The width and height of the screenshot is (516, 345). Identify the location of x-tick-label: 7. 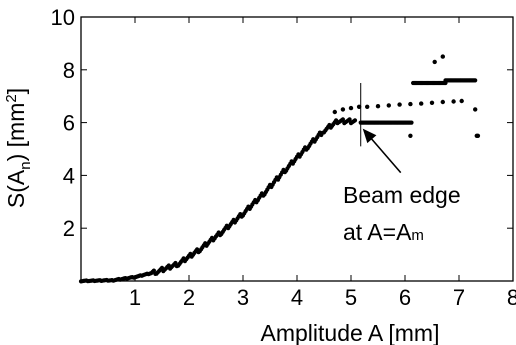
(459, 297).